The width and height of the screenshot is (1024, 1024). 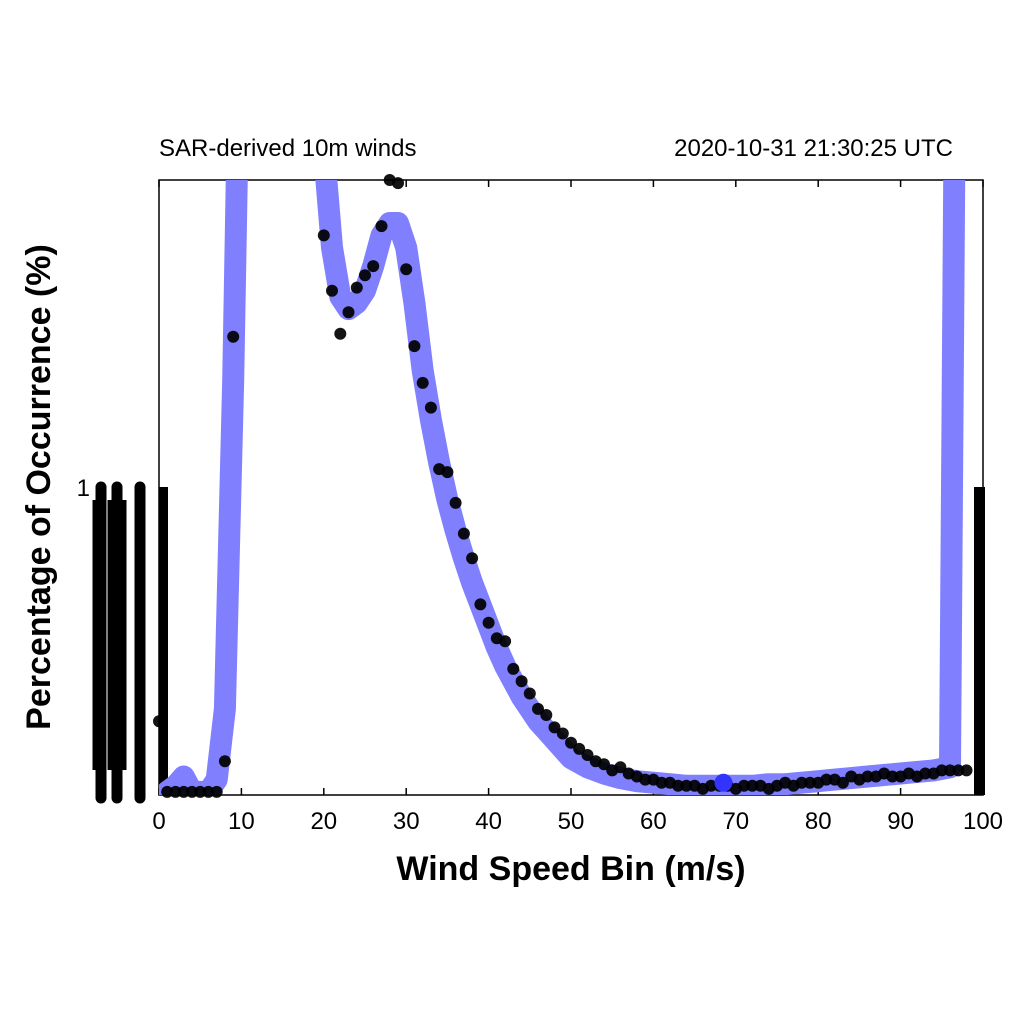 What do you see at coordinates (488, 821) in the screenshot?
I see `x-tick-label: 40` at bounding box center [488, 821].